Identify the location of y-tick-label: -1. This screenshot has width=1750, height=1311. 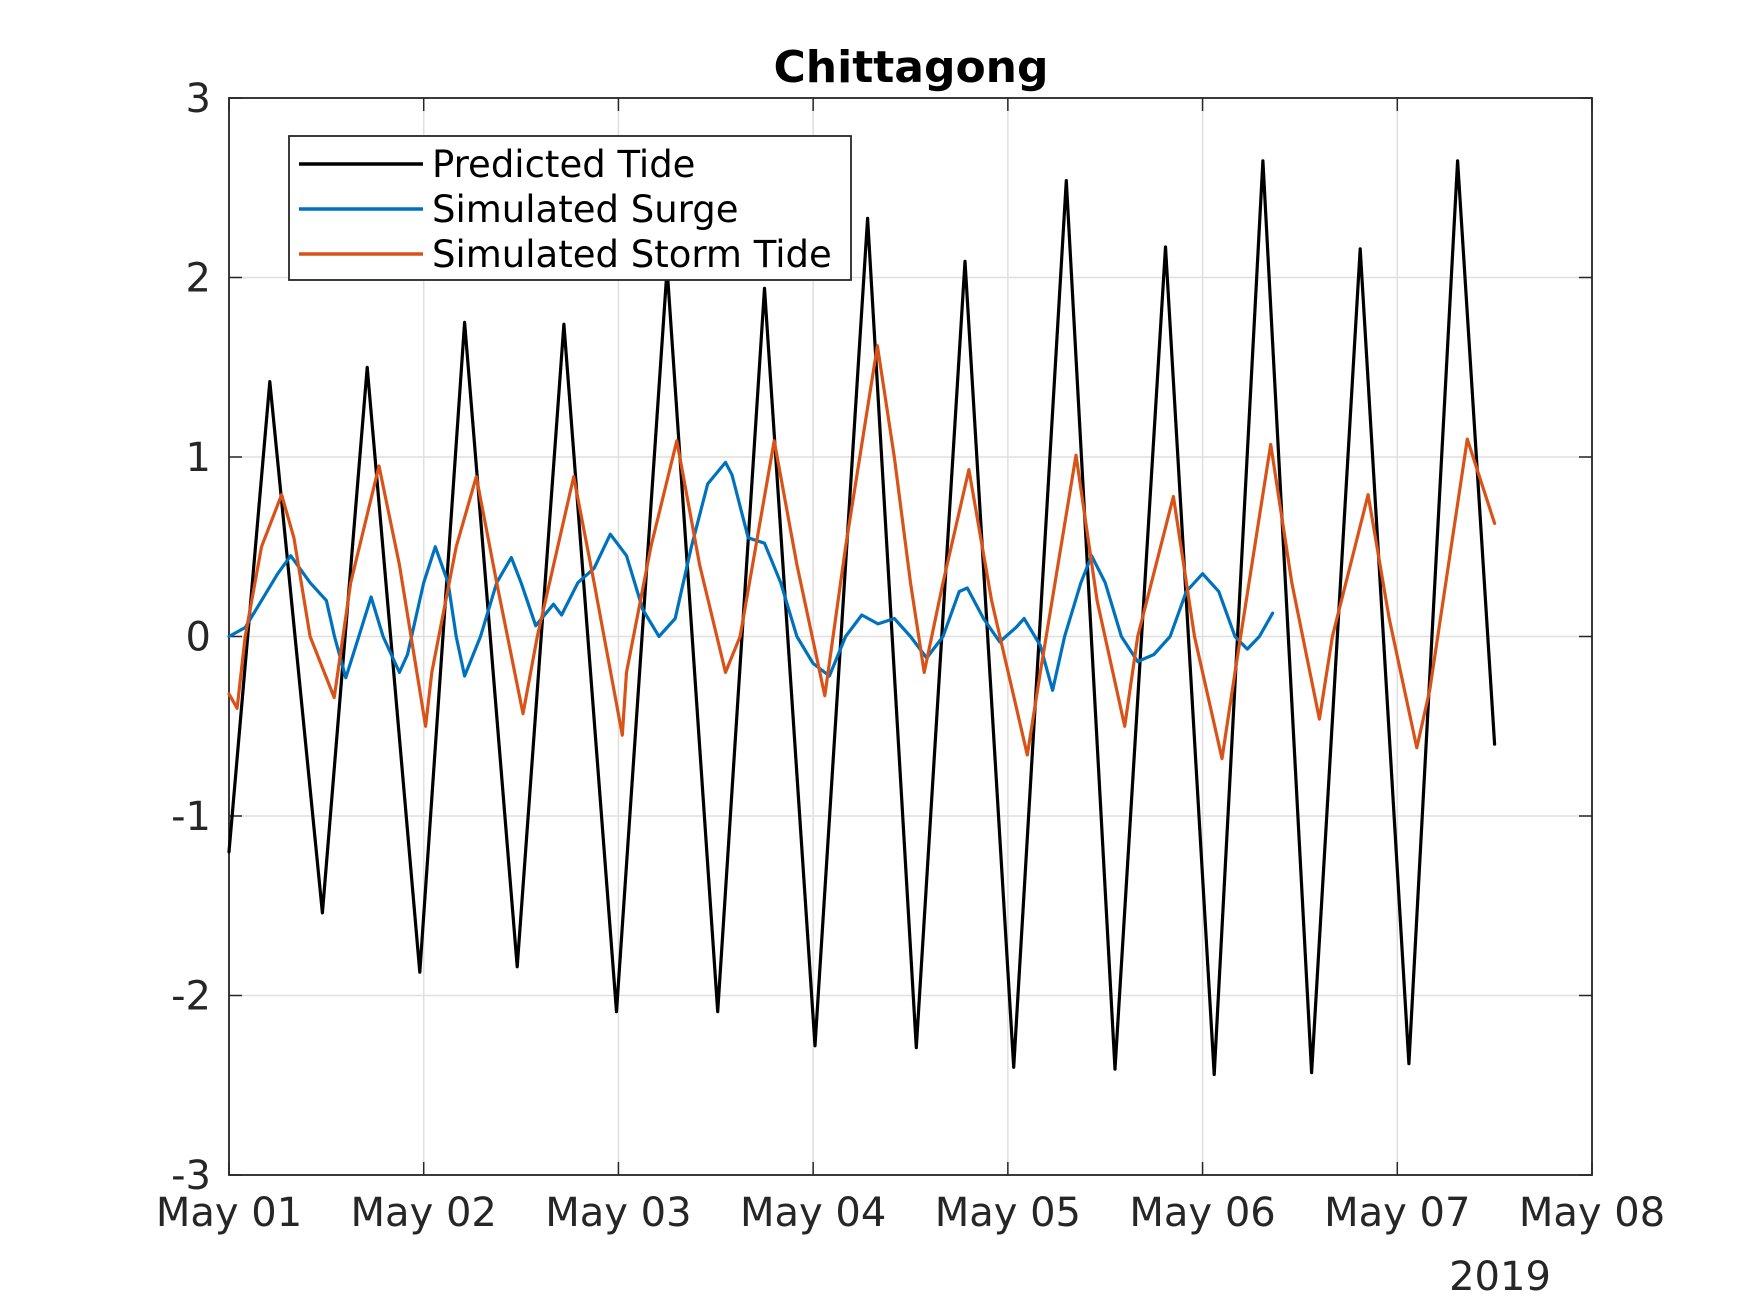
(191, 817).